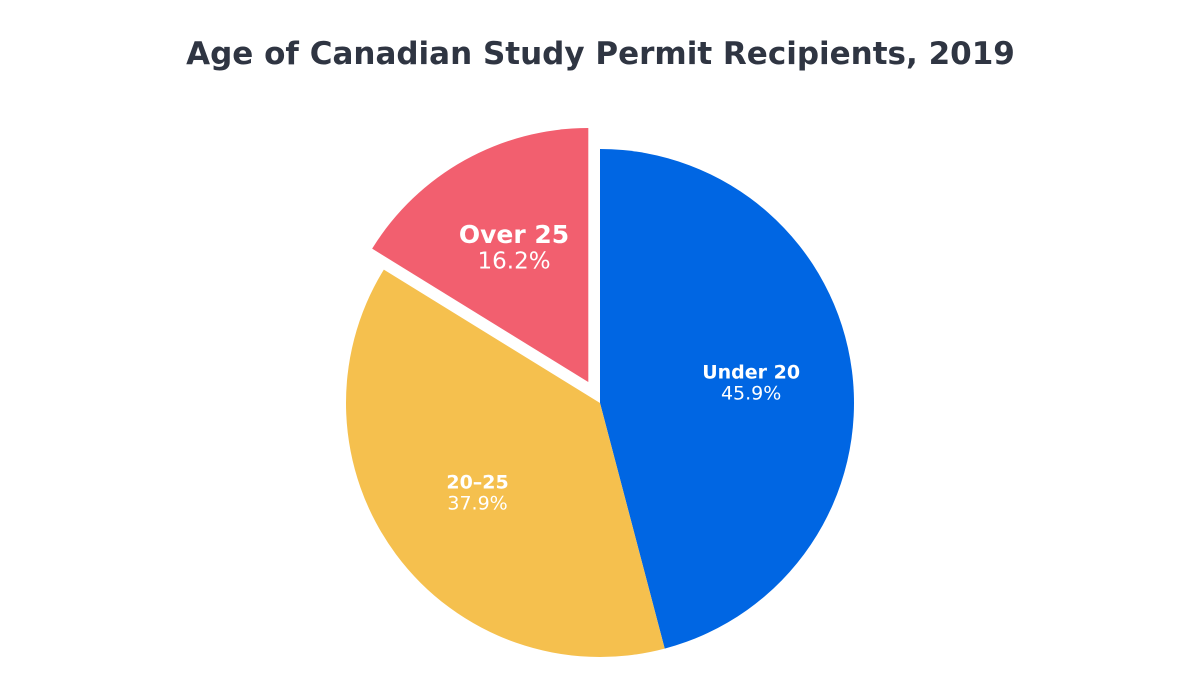 The height and width of the screenshot is (678, 1201). Describe the element at coordinates (477, 504) in the screenshot. I see `slice-value-20-25: 37.9%` at that location.